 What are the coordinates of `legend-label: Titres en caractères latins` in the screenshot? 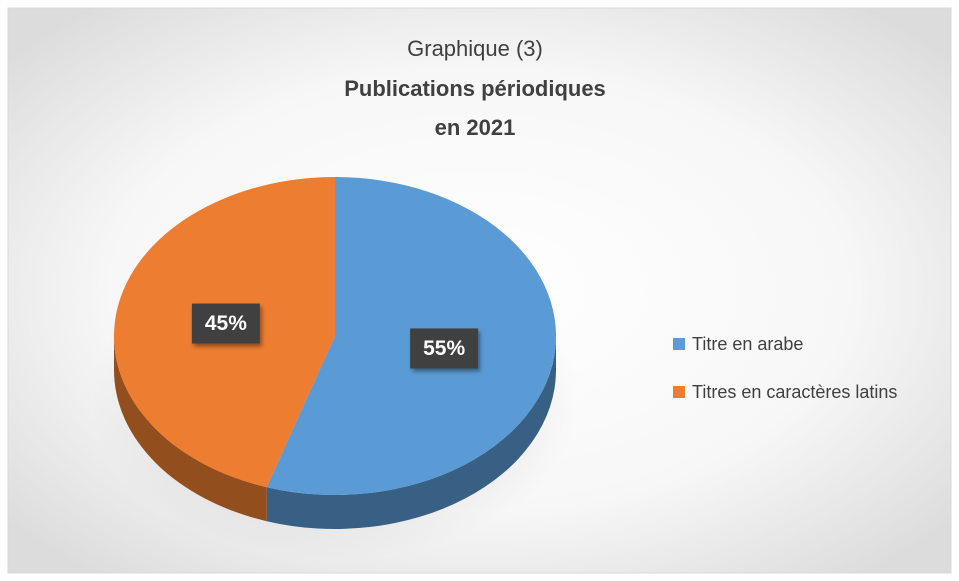 It's located at (794, 392).